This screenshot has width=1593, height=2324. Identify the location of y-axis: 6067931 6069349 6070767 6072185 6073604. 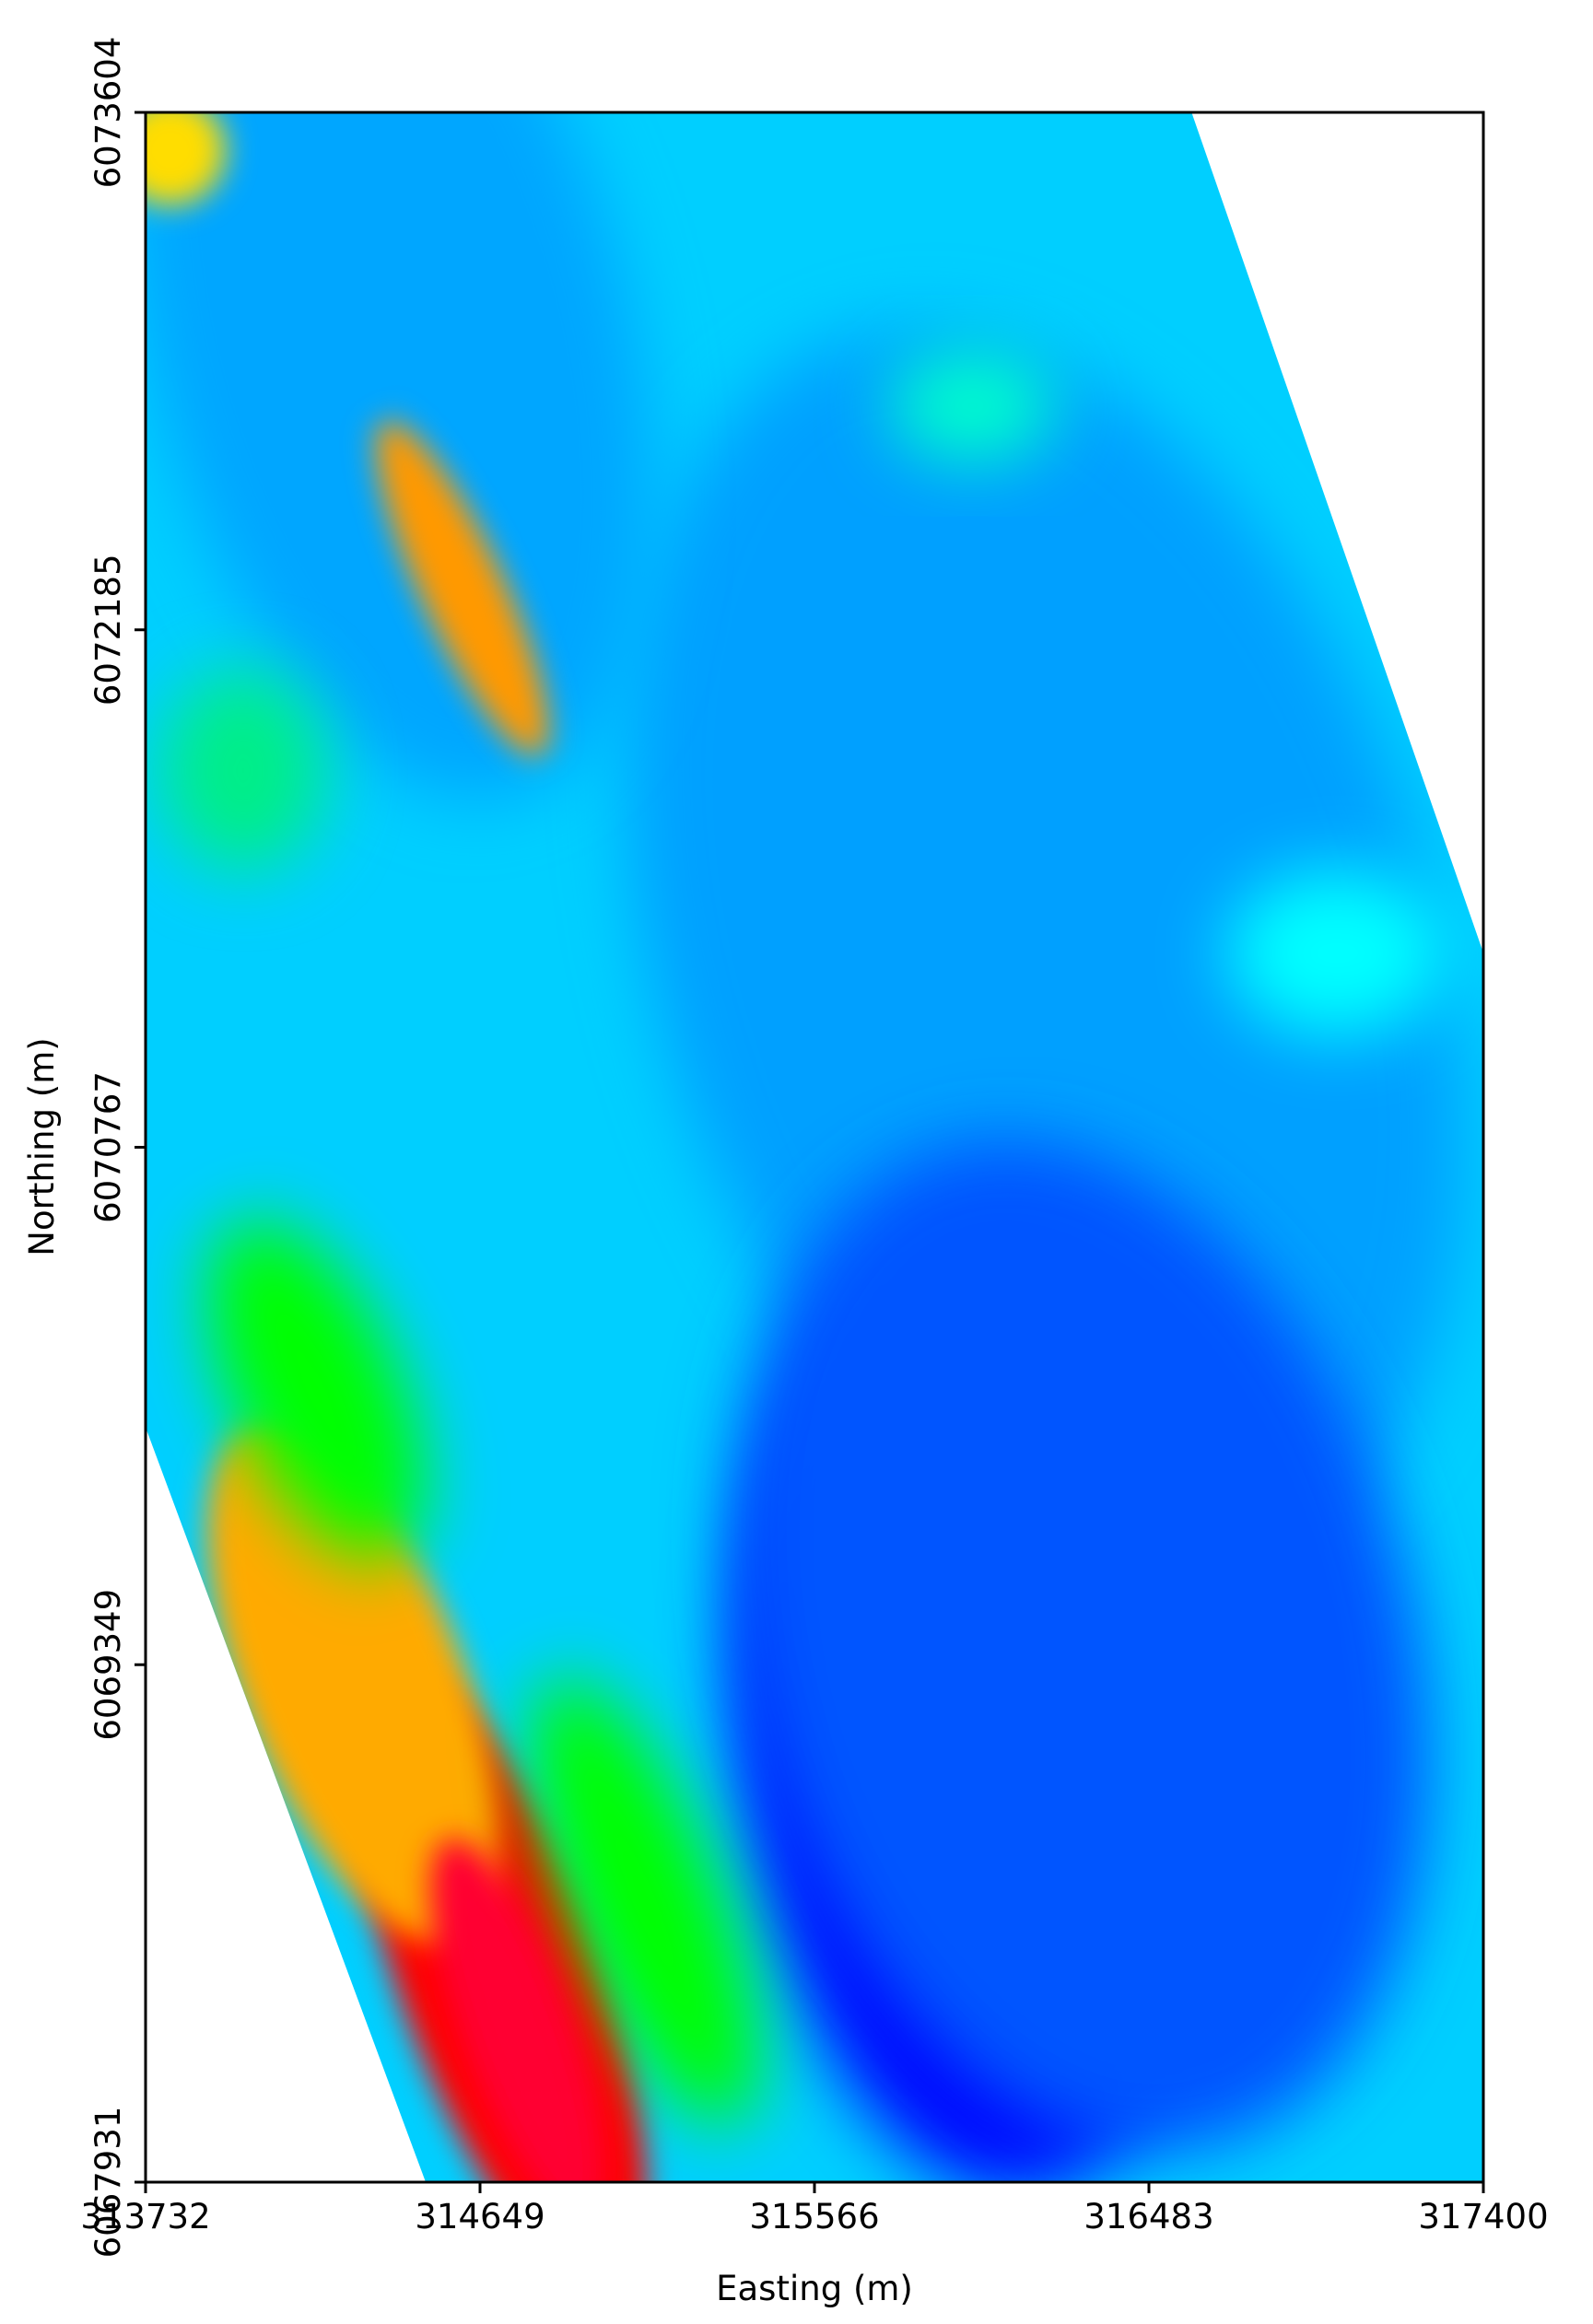
(117, 1148).